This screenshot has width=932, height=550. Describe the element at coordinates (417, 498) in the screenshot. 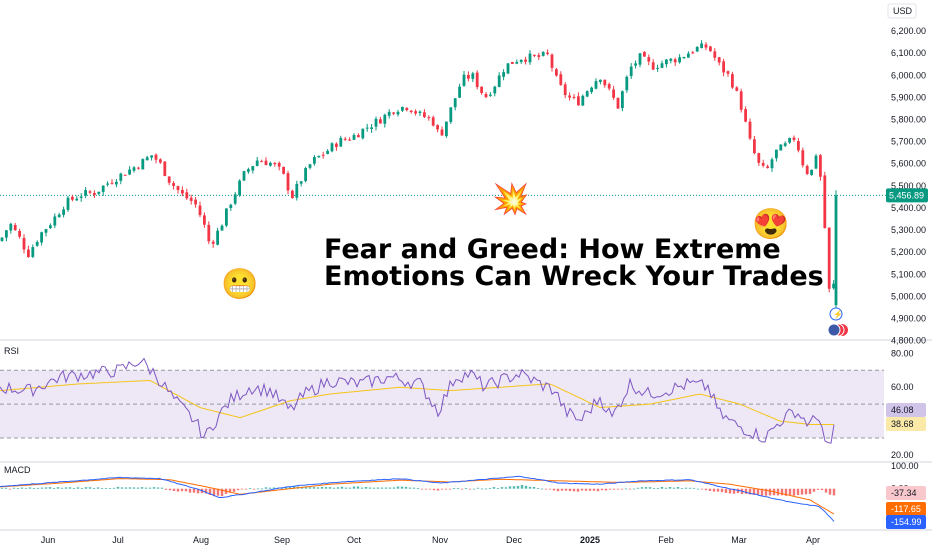

I see `macd-line` at that location.